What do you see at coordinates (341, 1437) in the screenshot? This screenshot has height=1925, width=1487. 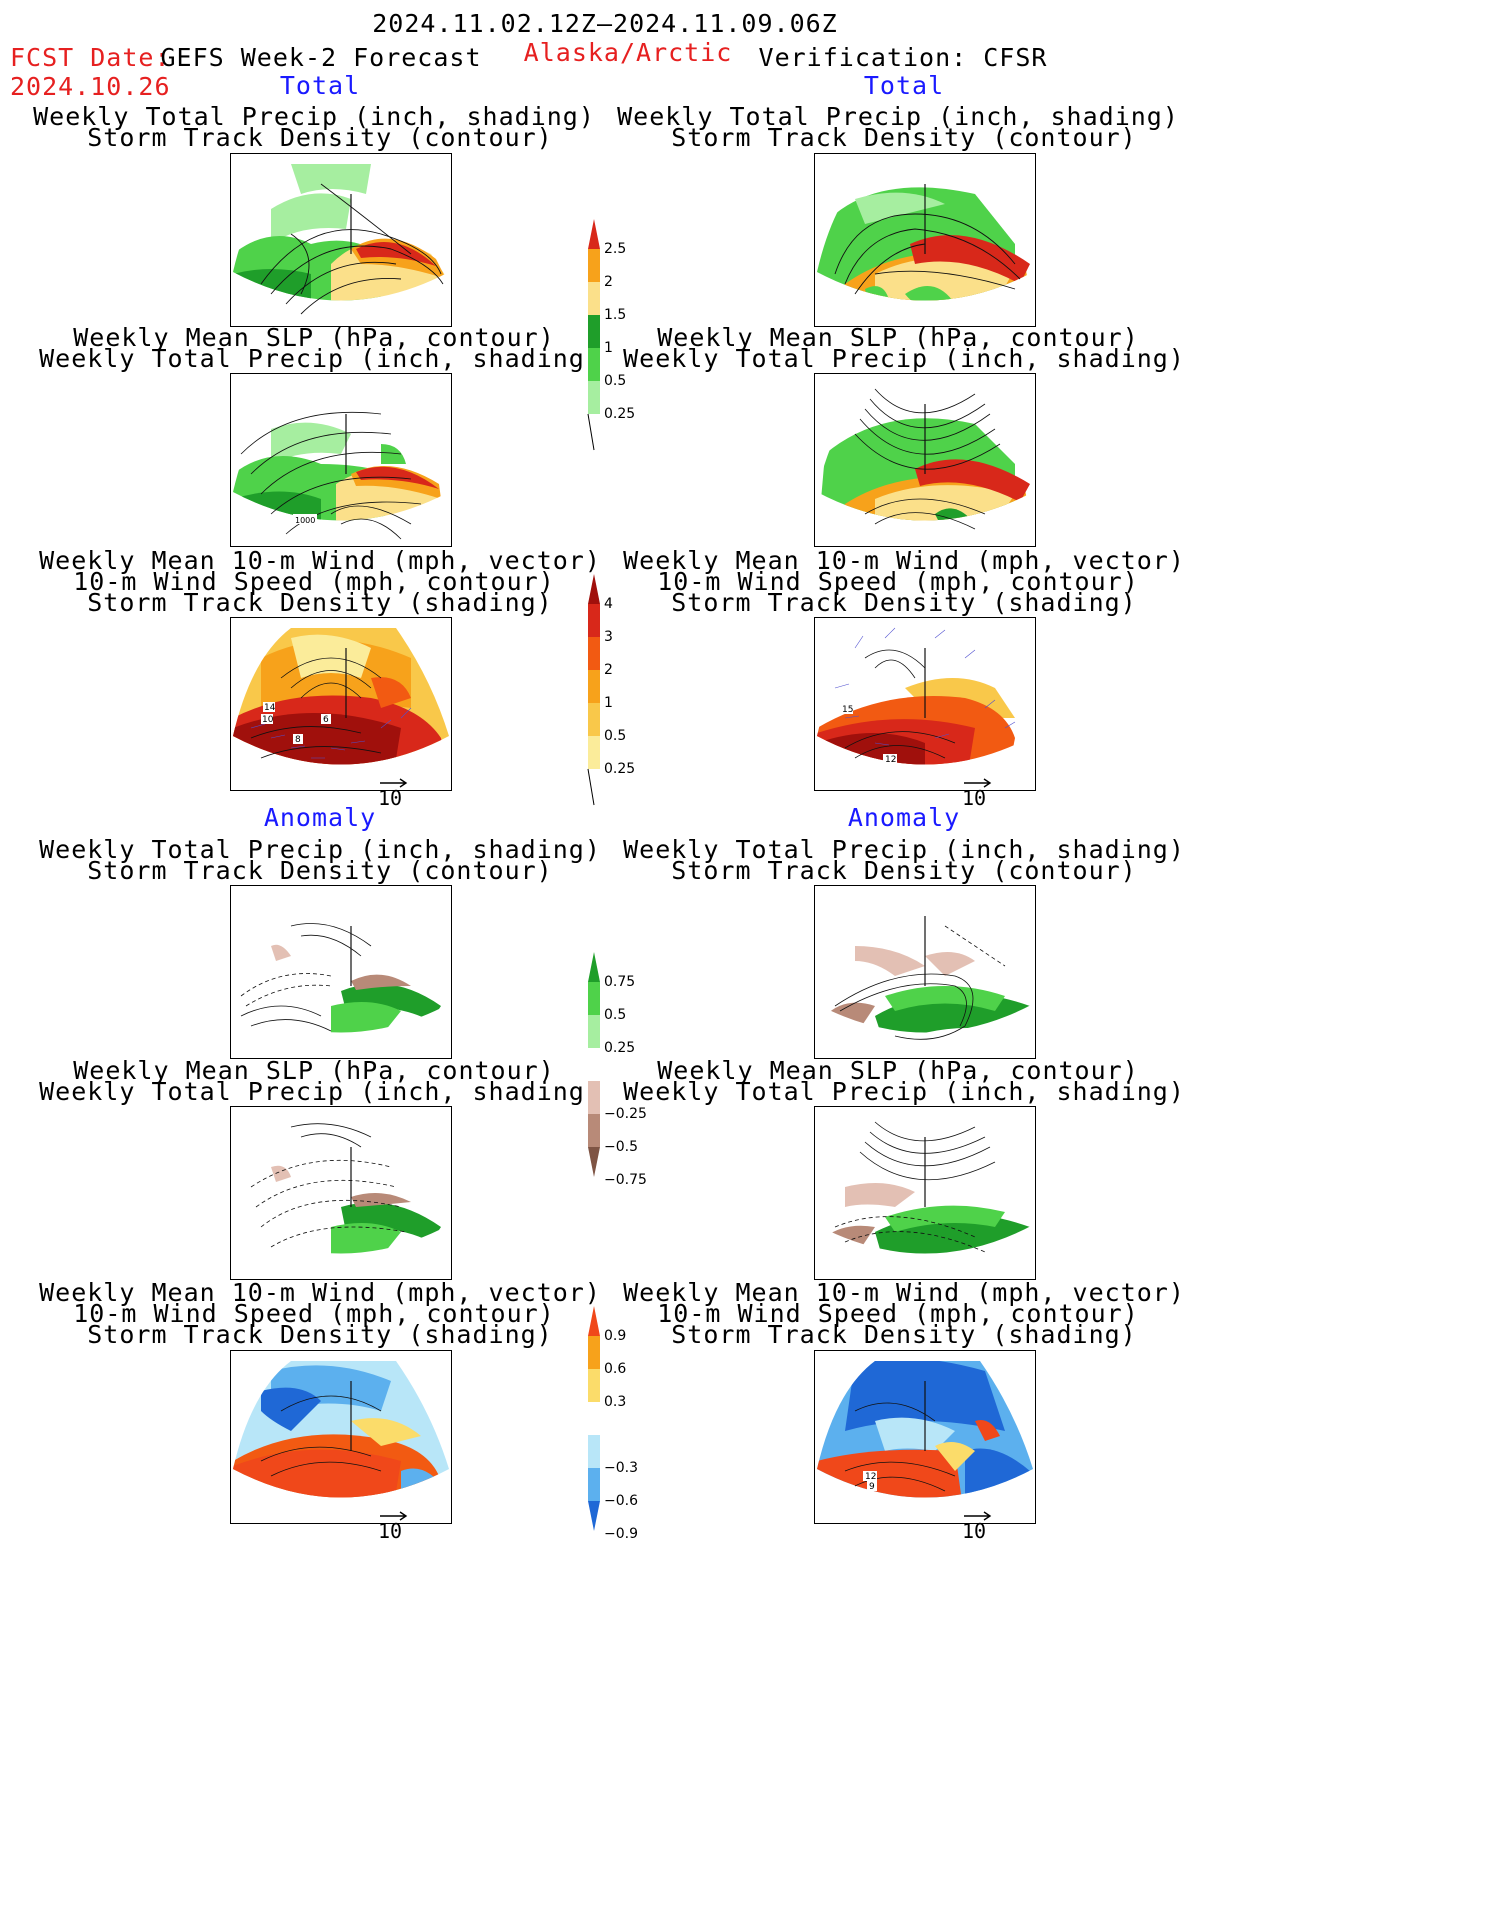 I see `map-anomaly-wind-track-forecast` at bounding box center [341, 1437].